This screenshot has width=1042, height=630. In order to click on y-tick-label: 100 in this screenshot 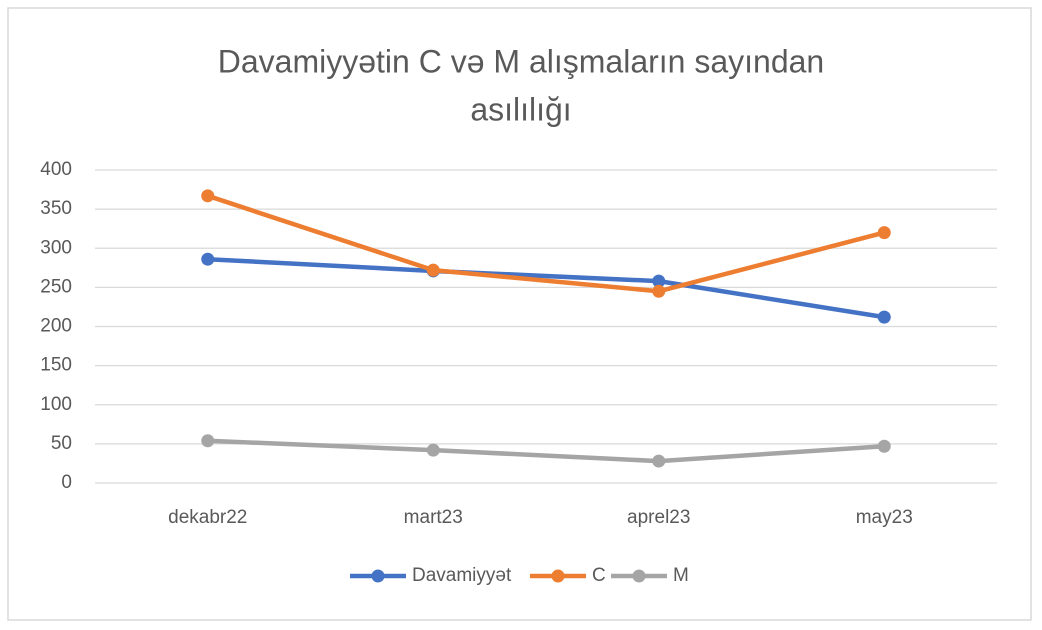, I will do `click(56, 404)`.